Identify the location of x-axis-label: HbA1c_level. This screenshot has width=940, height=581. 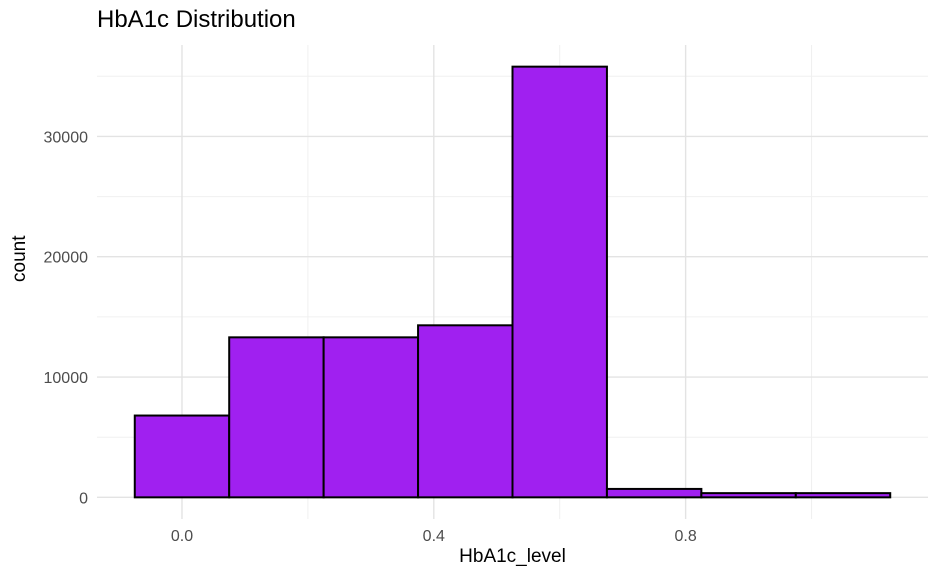
(512, 556).